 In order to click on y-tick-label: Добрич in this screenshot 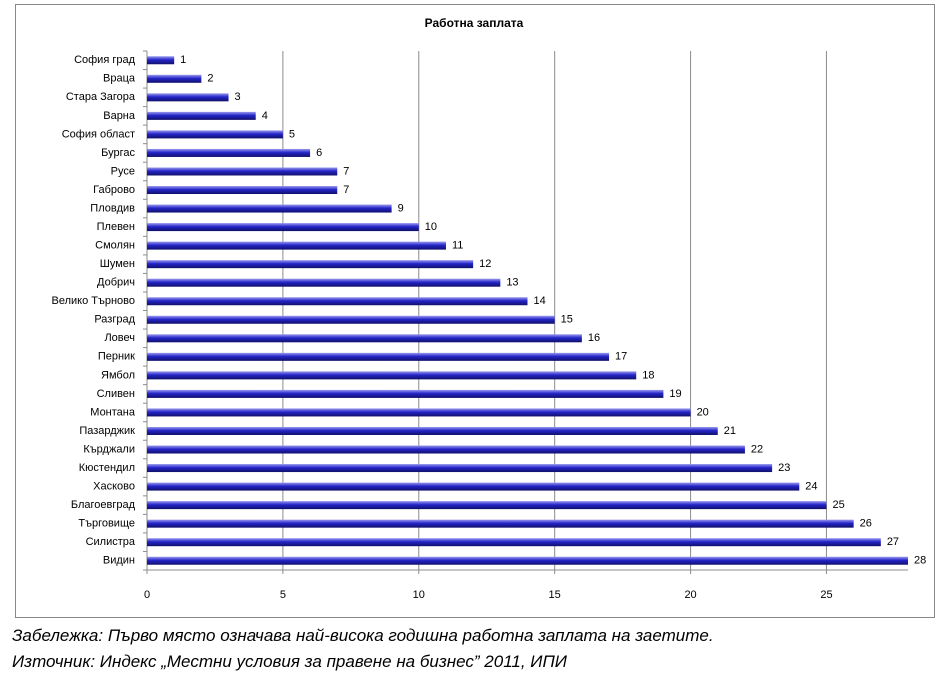, I will do `click(116, 283)`.